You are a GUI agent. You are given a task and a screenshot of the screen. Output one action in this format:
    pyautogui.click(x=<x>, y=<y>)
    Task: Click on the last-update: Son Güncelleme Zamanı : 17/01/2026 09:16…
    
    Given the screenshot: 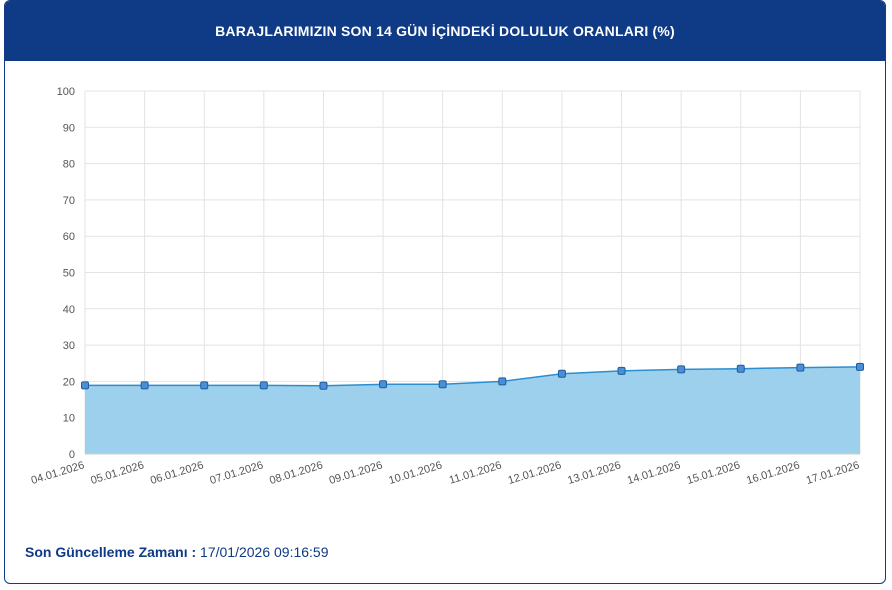 What is the action you would take?
    pyautogui.click(x=177, y=552)
    